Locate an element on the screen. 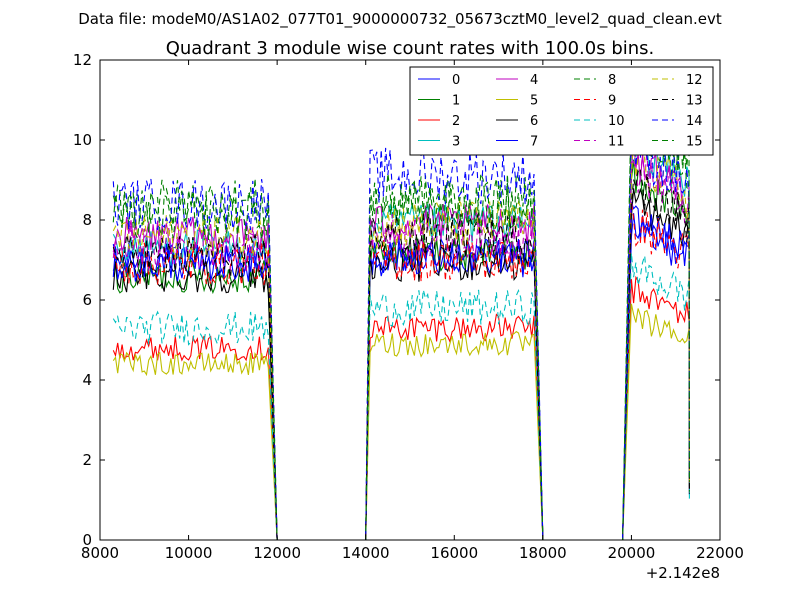  x-tick-label: 22000 is located at coordinates (720, 553).